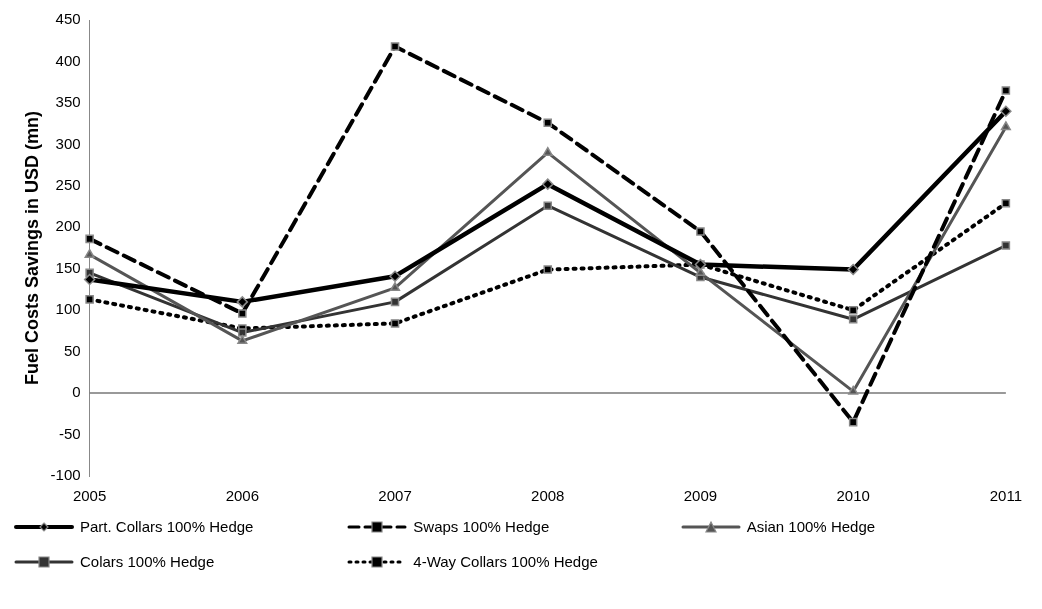 The height and width of the screenshot is (609, 1042). What do you see at coordinates (1005, 496) in the screenshot?
I see `x-tick-label: 2011` at bounding box center [1005, 496].